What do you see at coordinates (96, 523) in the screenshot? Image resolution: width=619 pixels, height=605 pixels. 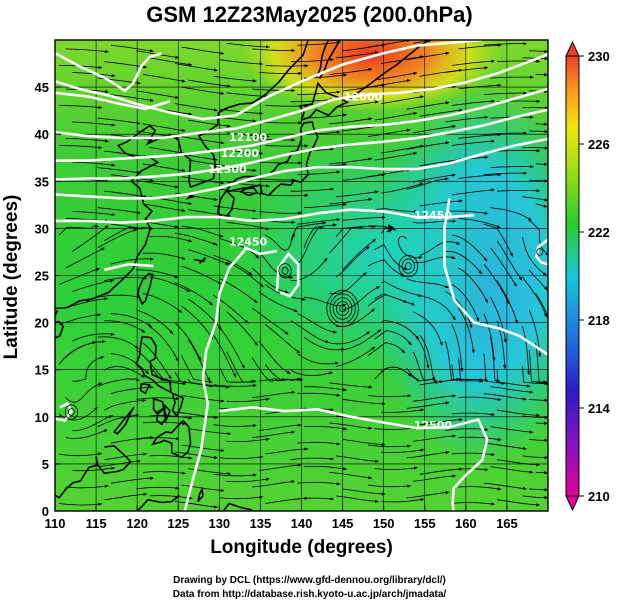 I see `x-tick-label: 115` at bounding box center [96, 523].